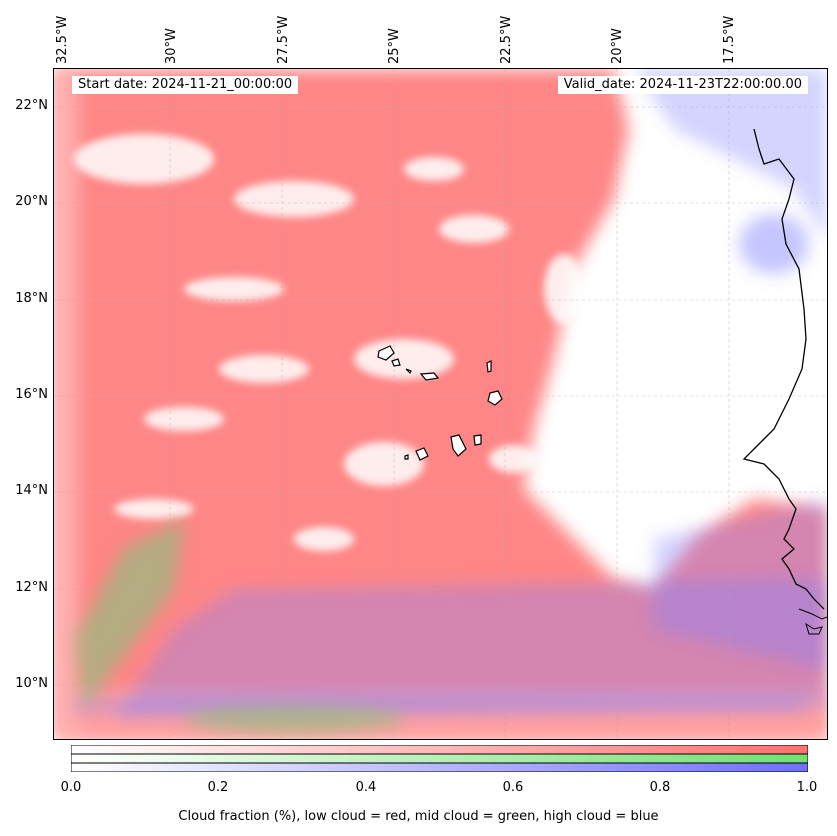  Describe the element at coordinates (729, 39) in the screenshot. I see `lon-label: 17.5°W` at that location.